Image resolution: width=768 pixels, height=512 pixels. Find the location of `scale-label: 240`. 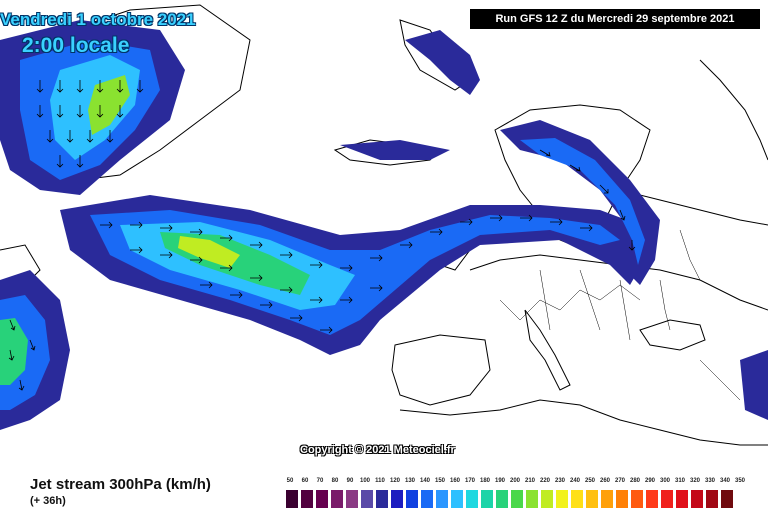

scale-label: 240 is located at coordinates (574, 481).